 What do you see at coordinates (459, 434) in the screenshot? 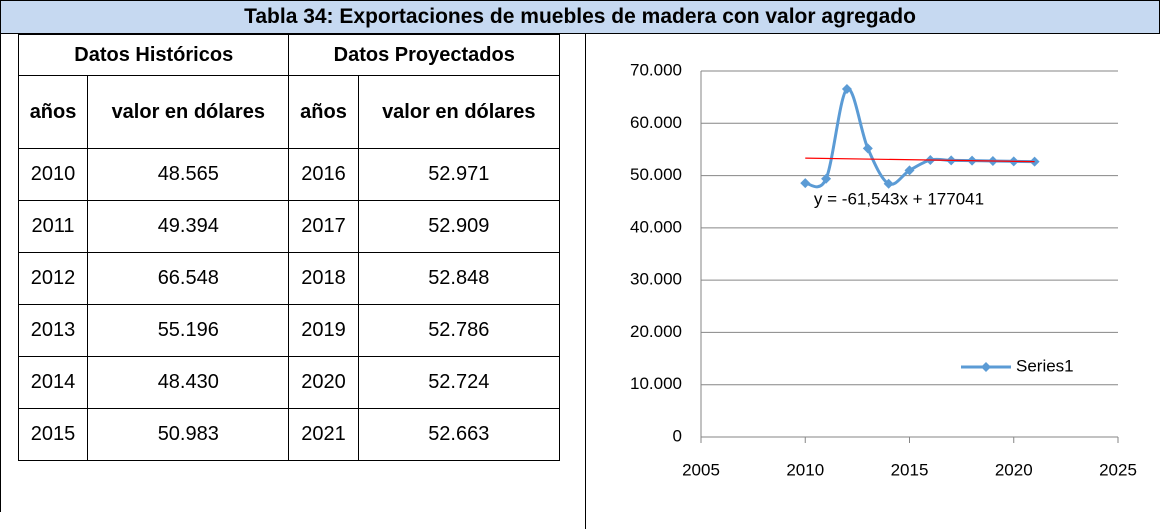
I see `cell: 52.663` at bounding box center [459, 434].